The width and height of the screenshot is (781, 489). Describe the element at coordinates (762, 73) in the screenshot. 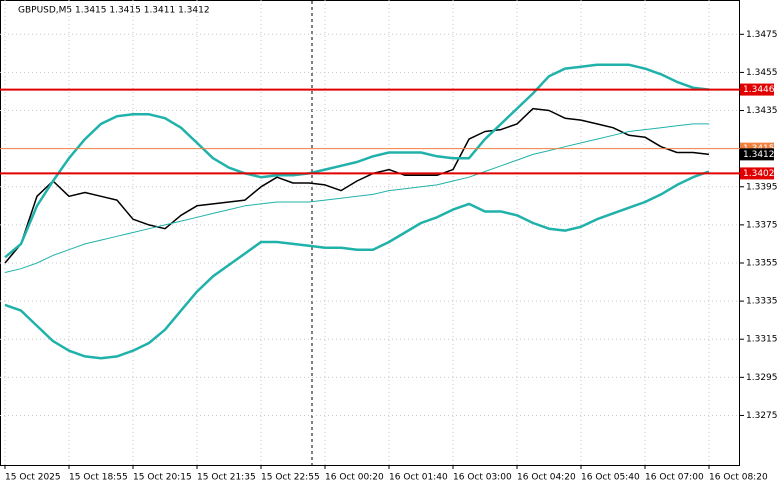

I see `y-tick-label: 1.3455` at that location.